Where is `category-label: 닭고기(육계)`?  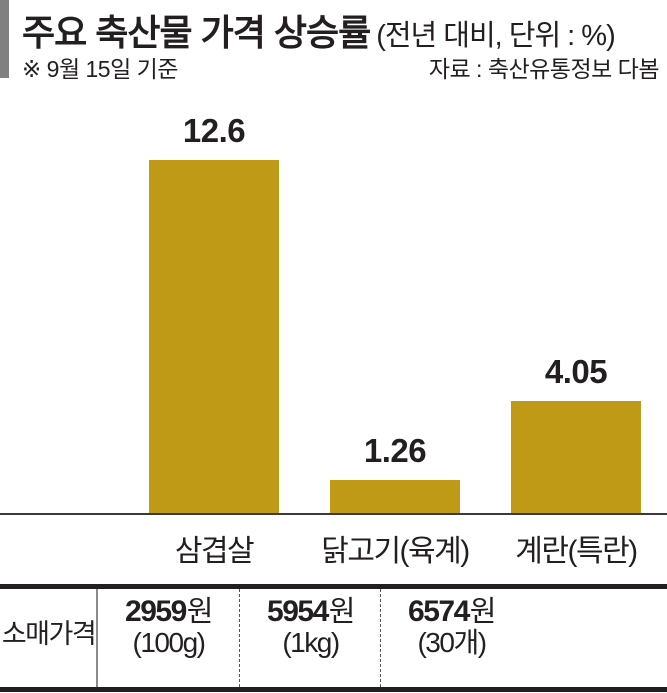
category-label: 닭고기(육계) is located at coordinates (395, 551).